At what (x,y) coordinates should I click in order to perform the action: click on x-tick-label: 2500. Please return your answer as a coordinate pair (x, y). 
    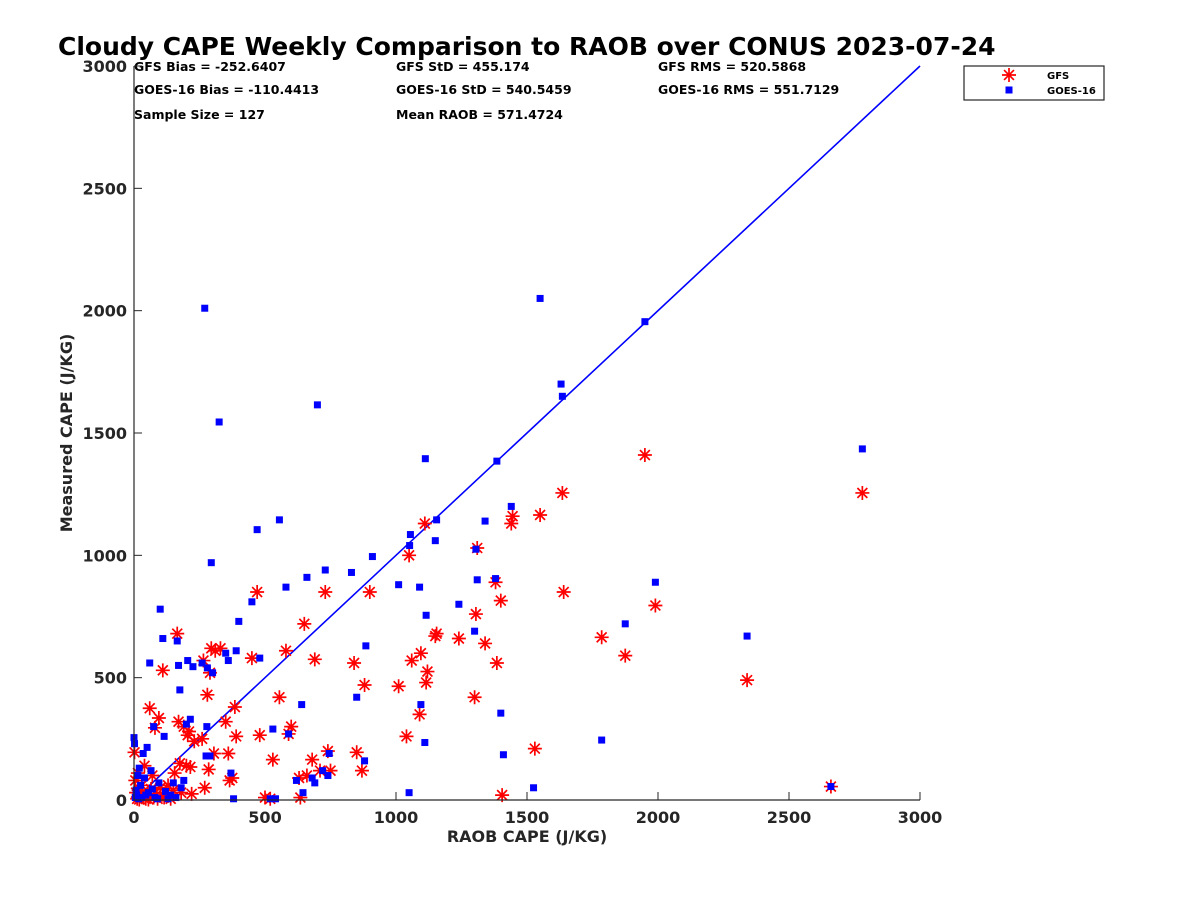
    Looking at the image, I should click on (789, 817).